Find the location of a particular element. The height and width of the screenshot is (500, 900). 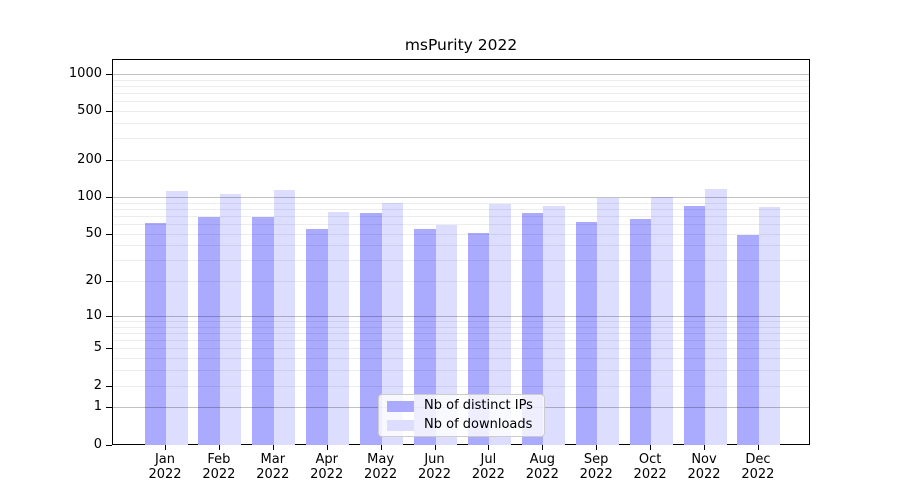

bar-nb-of-distinct-ips-feb is located at coordinates (209, 331).